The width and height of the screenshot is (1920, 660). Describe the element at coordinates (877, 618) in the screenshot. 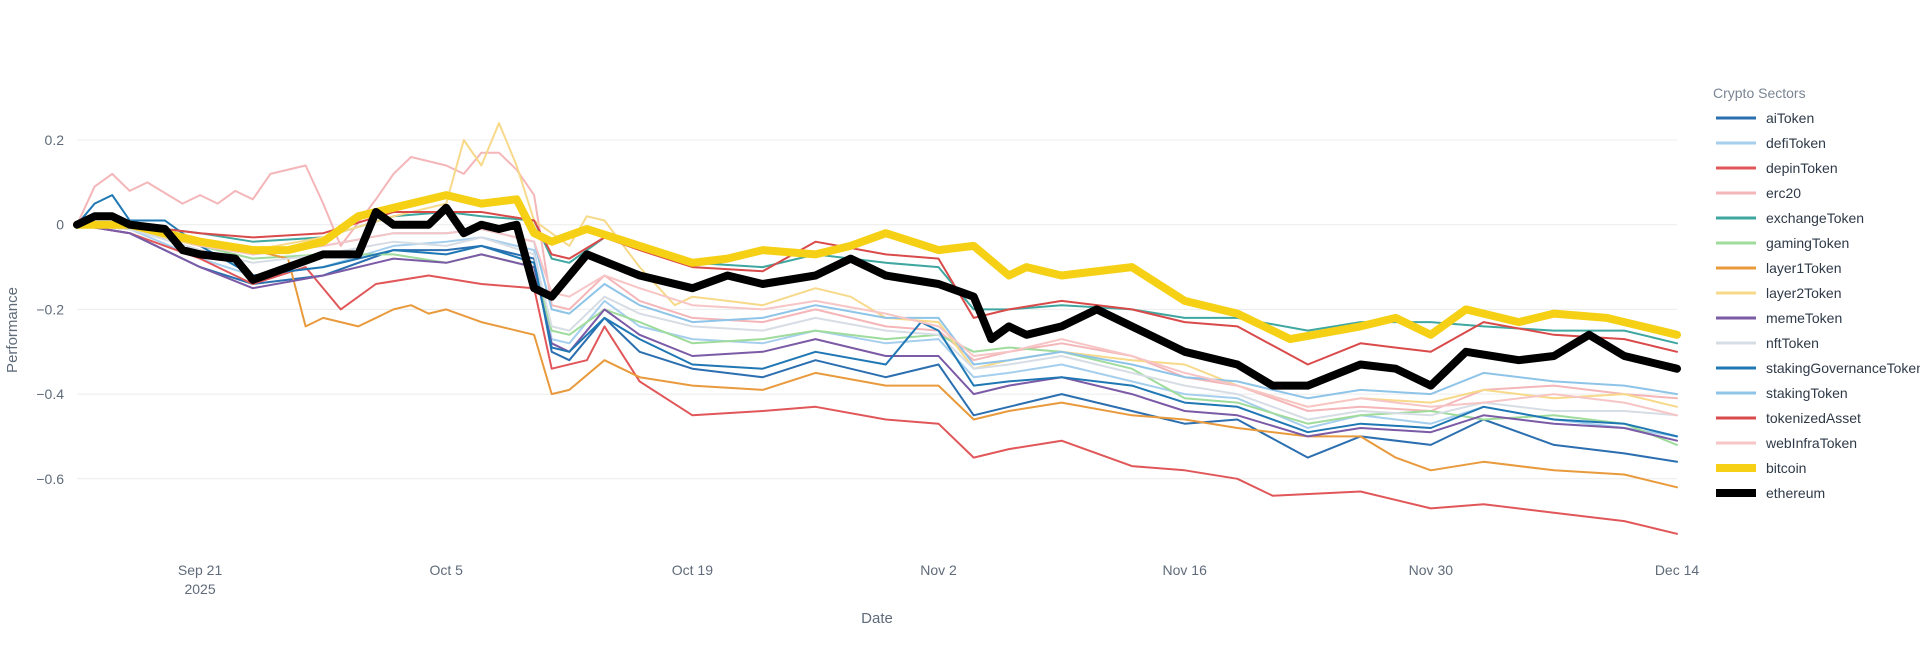

I see `x-axis-title: Date` at that location.